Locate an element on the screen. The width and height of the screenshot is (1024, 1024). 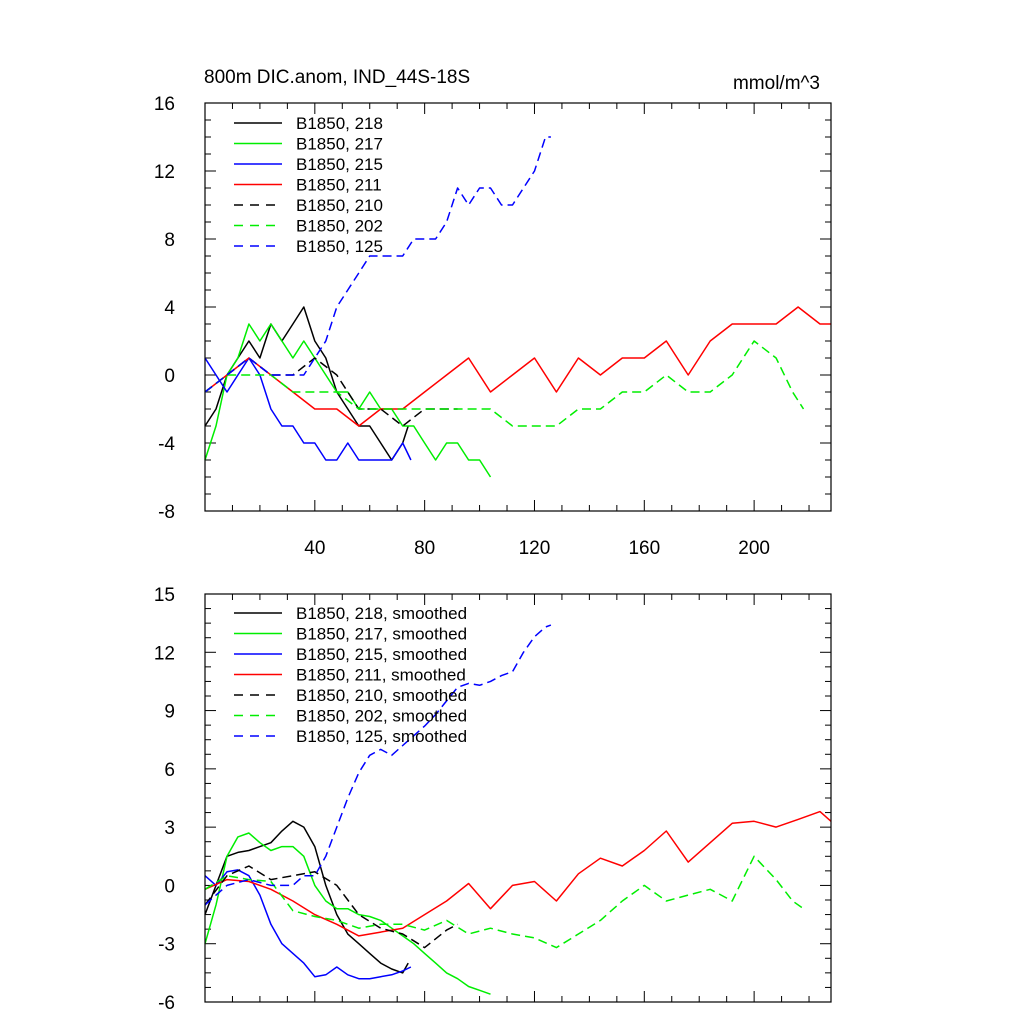
y-tick-label: -4 is located at coordinates (166, 444).